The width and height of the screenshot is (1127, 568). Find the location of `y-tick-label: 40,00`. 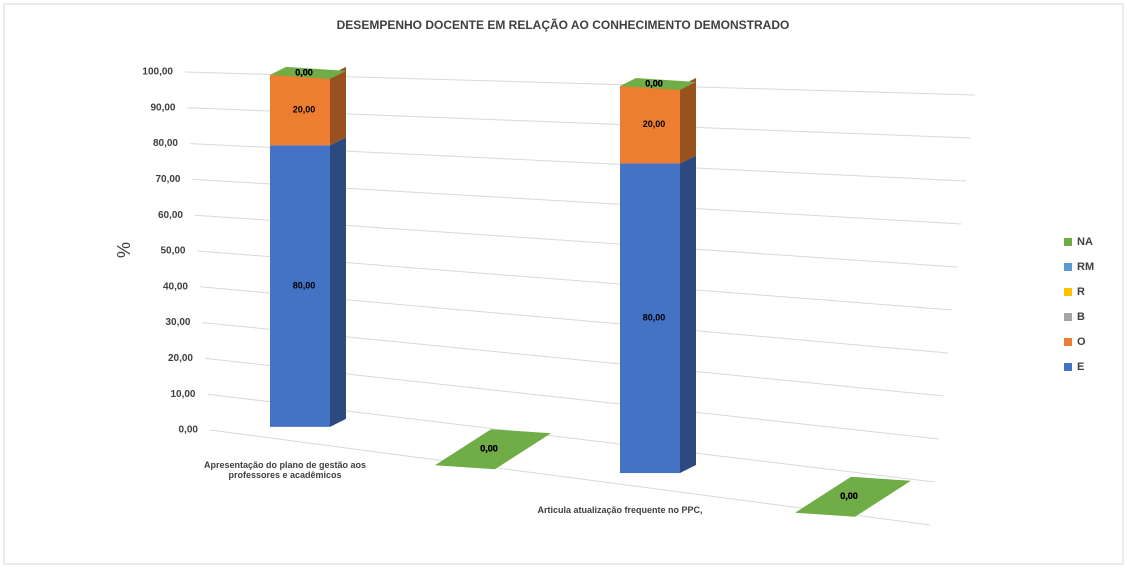

y-tick-label: 40,00 is located at coordinates (175, 286).